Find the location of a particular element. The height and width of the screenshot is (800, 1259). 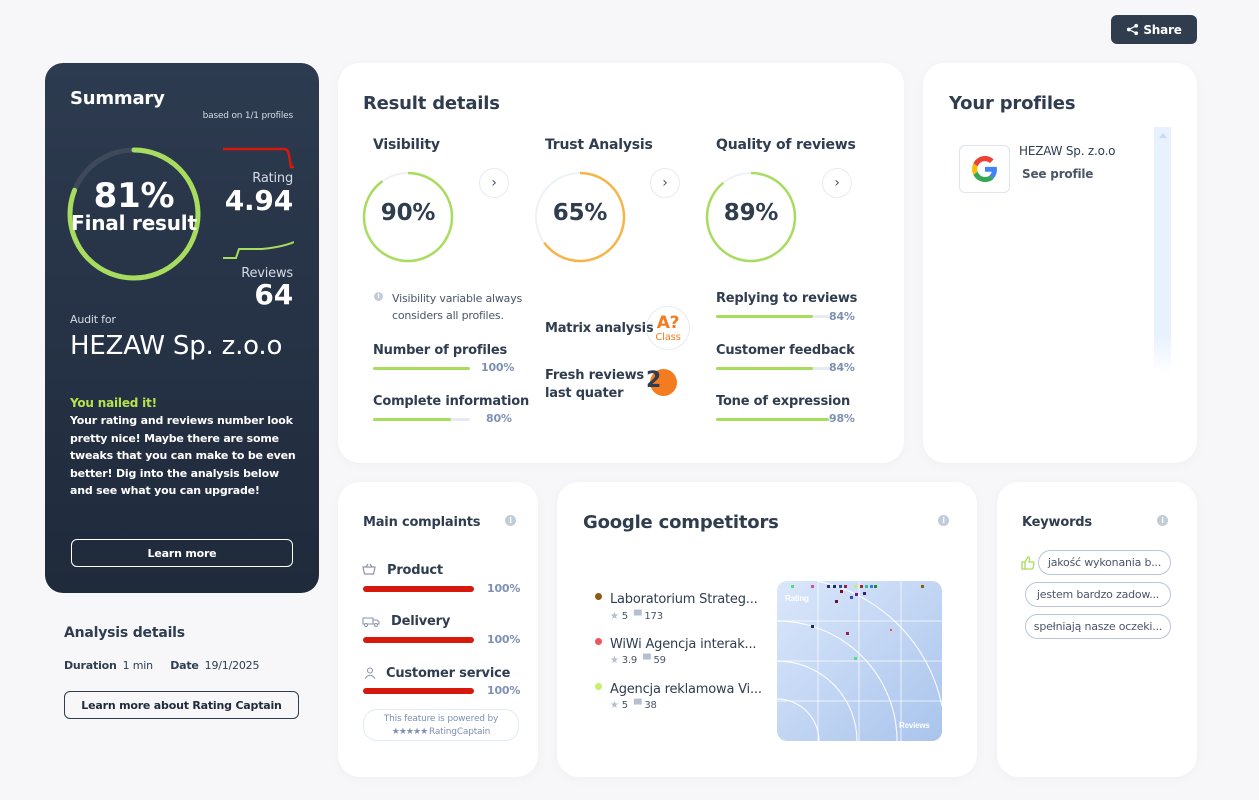

competitor-points is located at coordinates (857, 622).